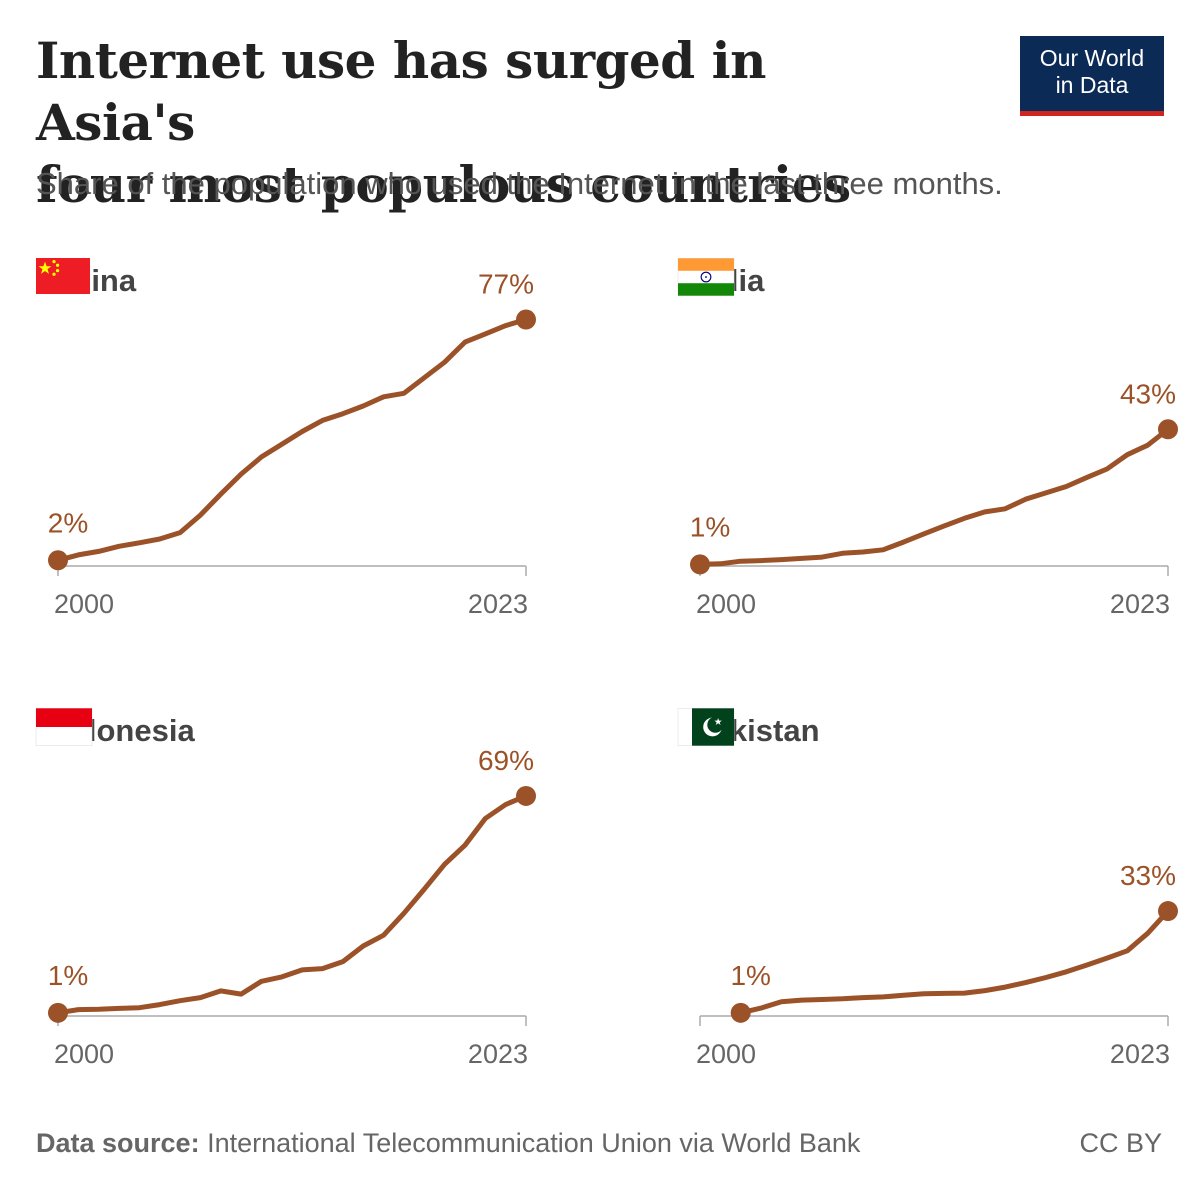 The image size is (1200, 1200). Describe the element at coordinates (58, 560) in the screenshot. I see `china-start-point` at that location.